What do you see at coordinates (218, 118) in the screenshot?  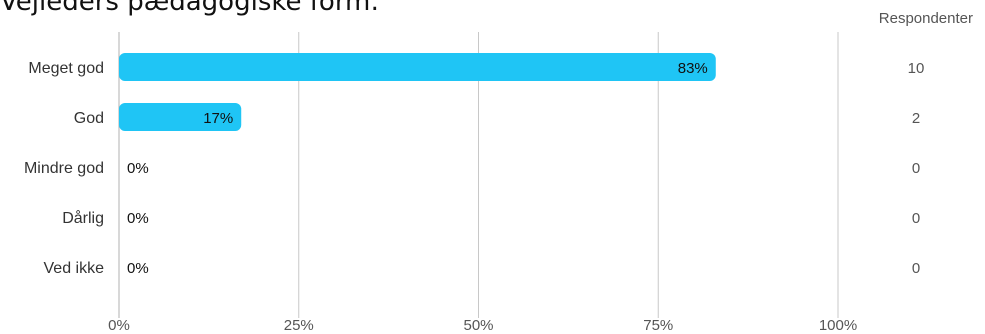 I see `value-label: 17%` at bounding box center [218, 118].